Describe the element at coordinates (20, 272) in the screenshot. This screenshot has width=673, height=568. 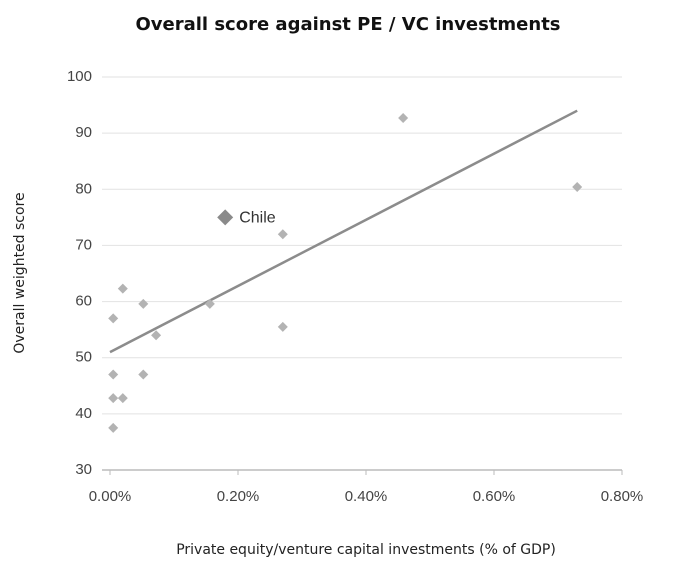
I see `y-axis-label: Overall weighted score` at that location.